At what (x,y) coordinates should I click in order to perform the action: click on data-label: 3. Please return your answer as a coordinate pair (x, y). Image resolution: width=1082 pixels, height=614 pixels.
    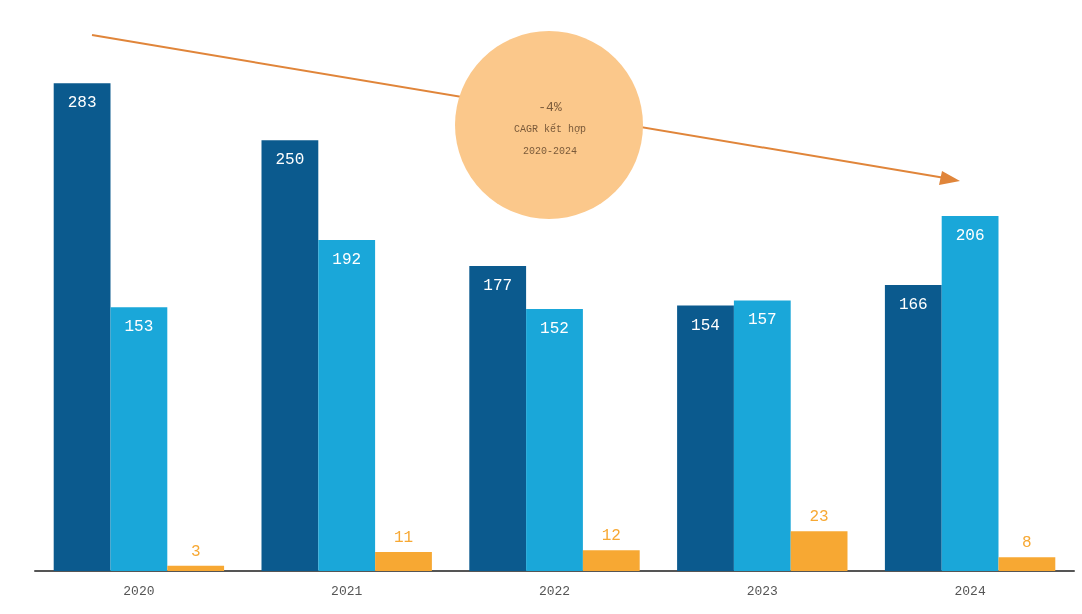
    Looking at the image, I should click on (195, 551).